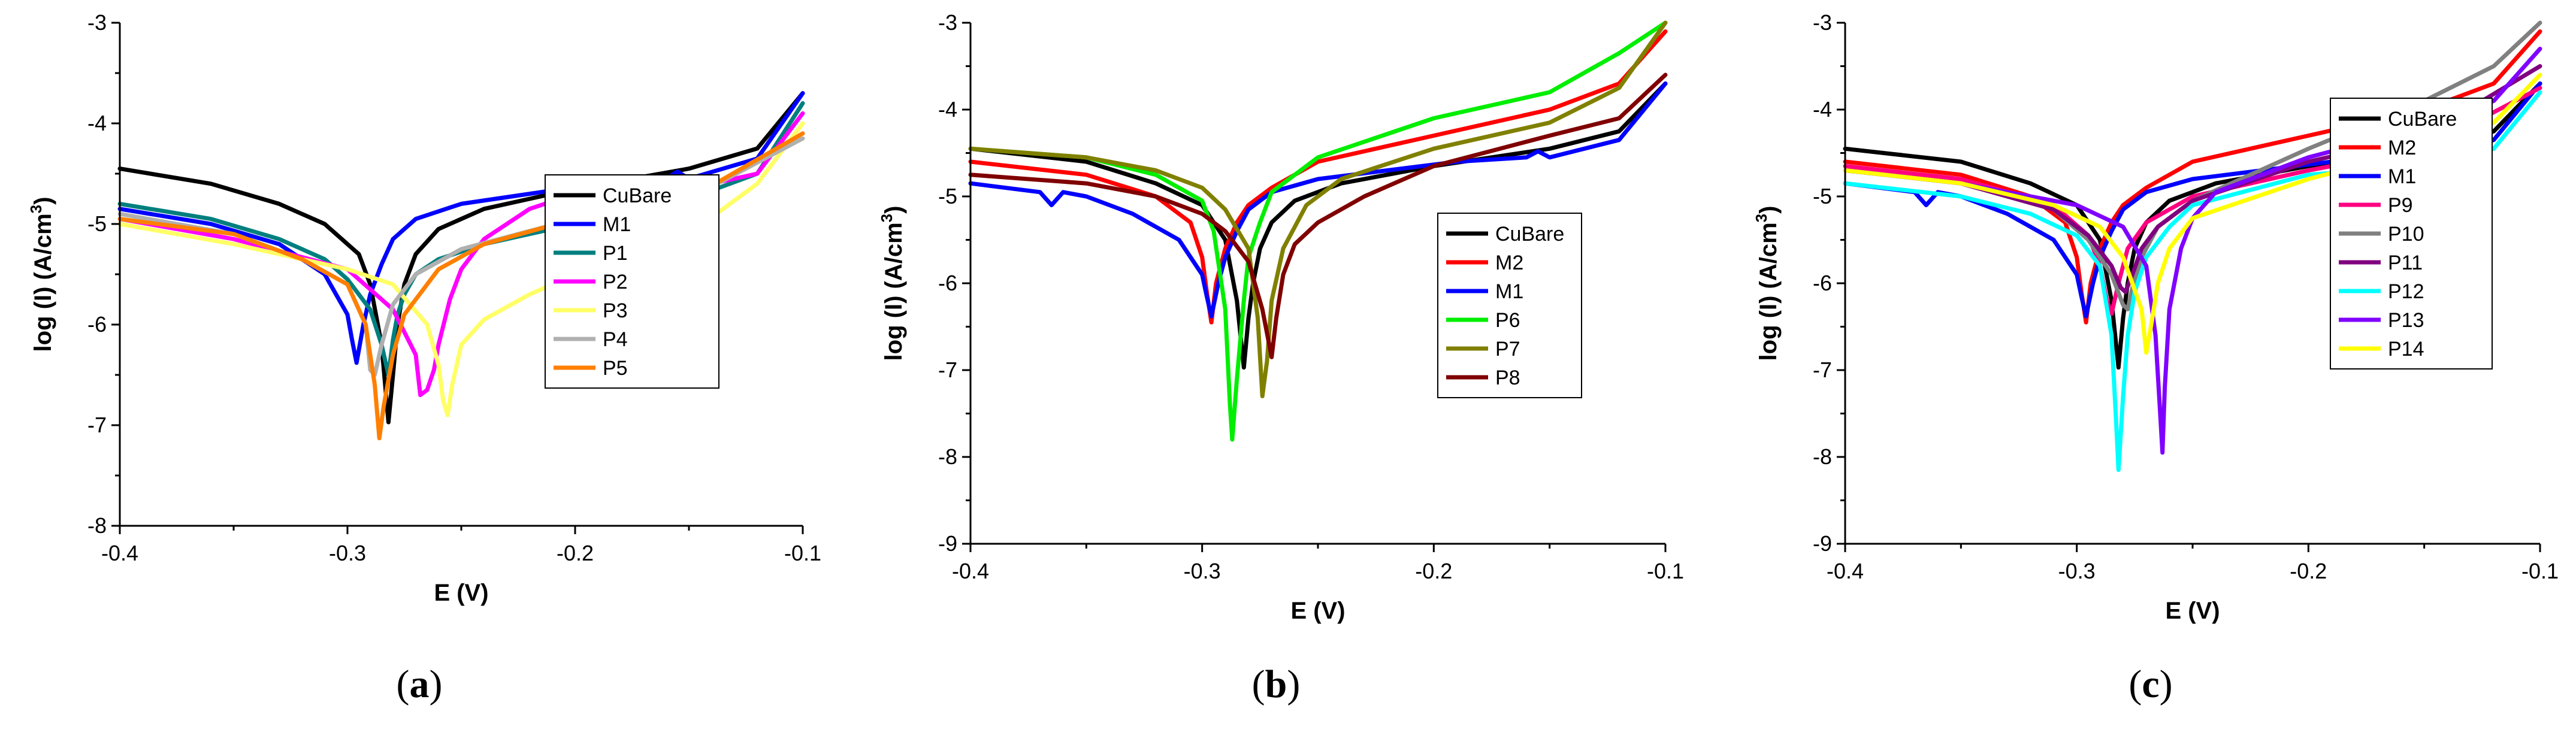 The image size is (2576, 739). What do you see at coordinates (615, 368) in the screenshot?
I see `legend-label-p5: P5` at bounding box center [615, 368].